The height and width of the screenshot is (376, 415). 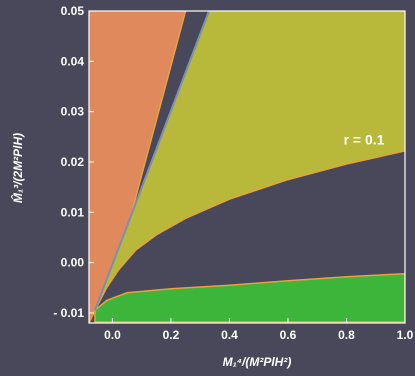 What do you see at coordinates (249, 297) in the screenshot?
I see `region-green_region` at bounding box center [249, 297].